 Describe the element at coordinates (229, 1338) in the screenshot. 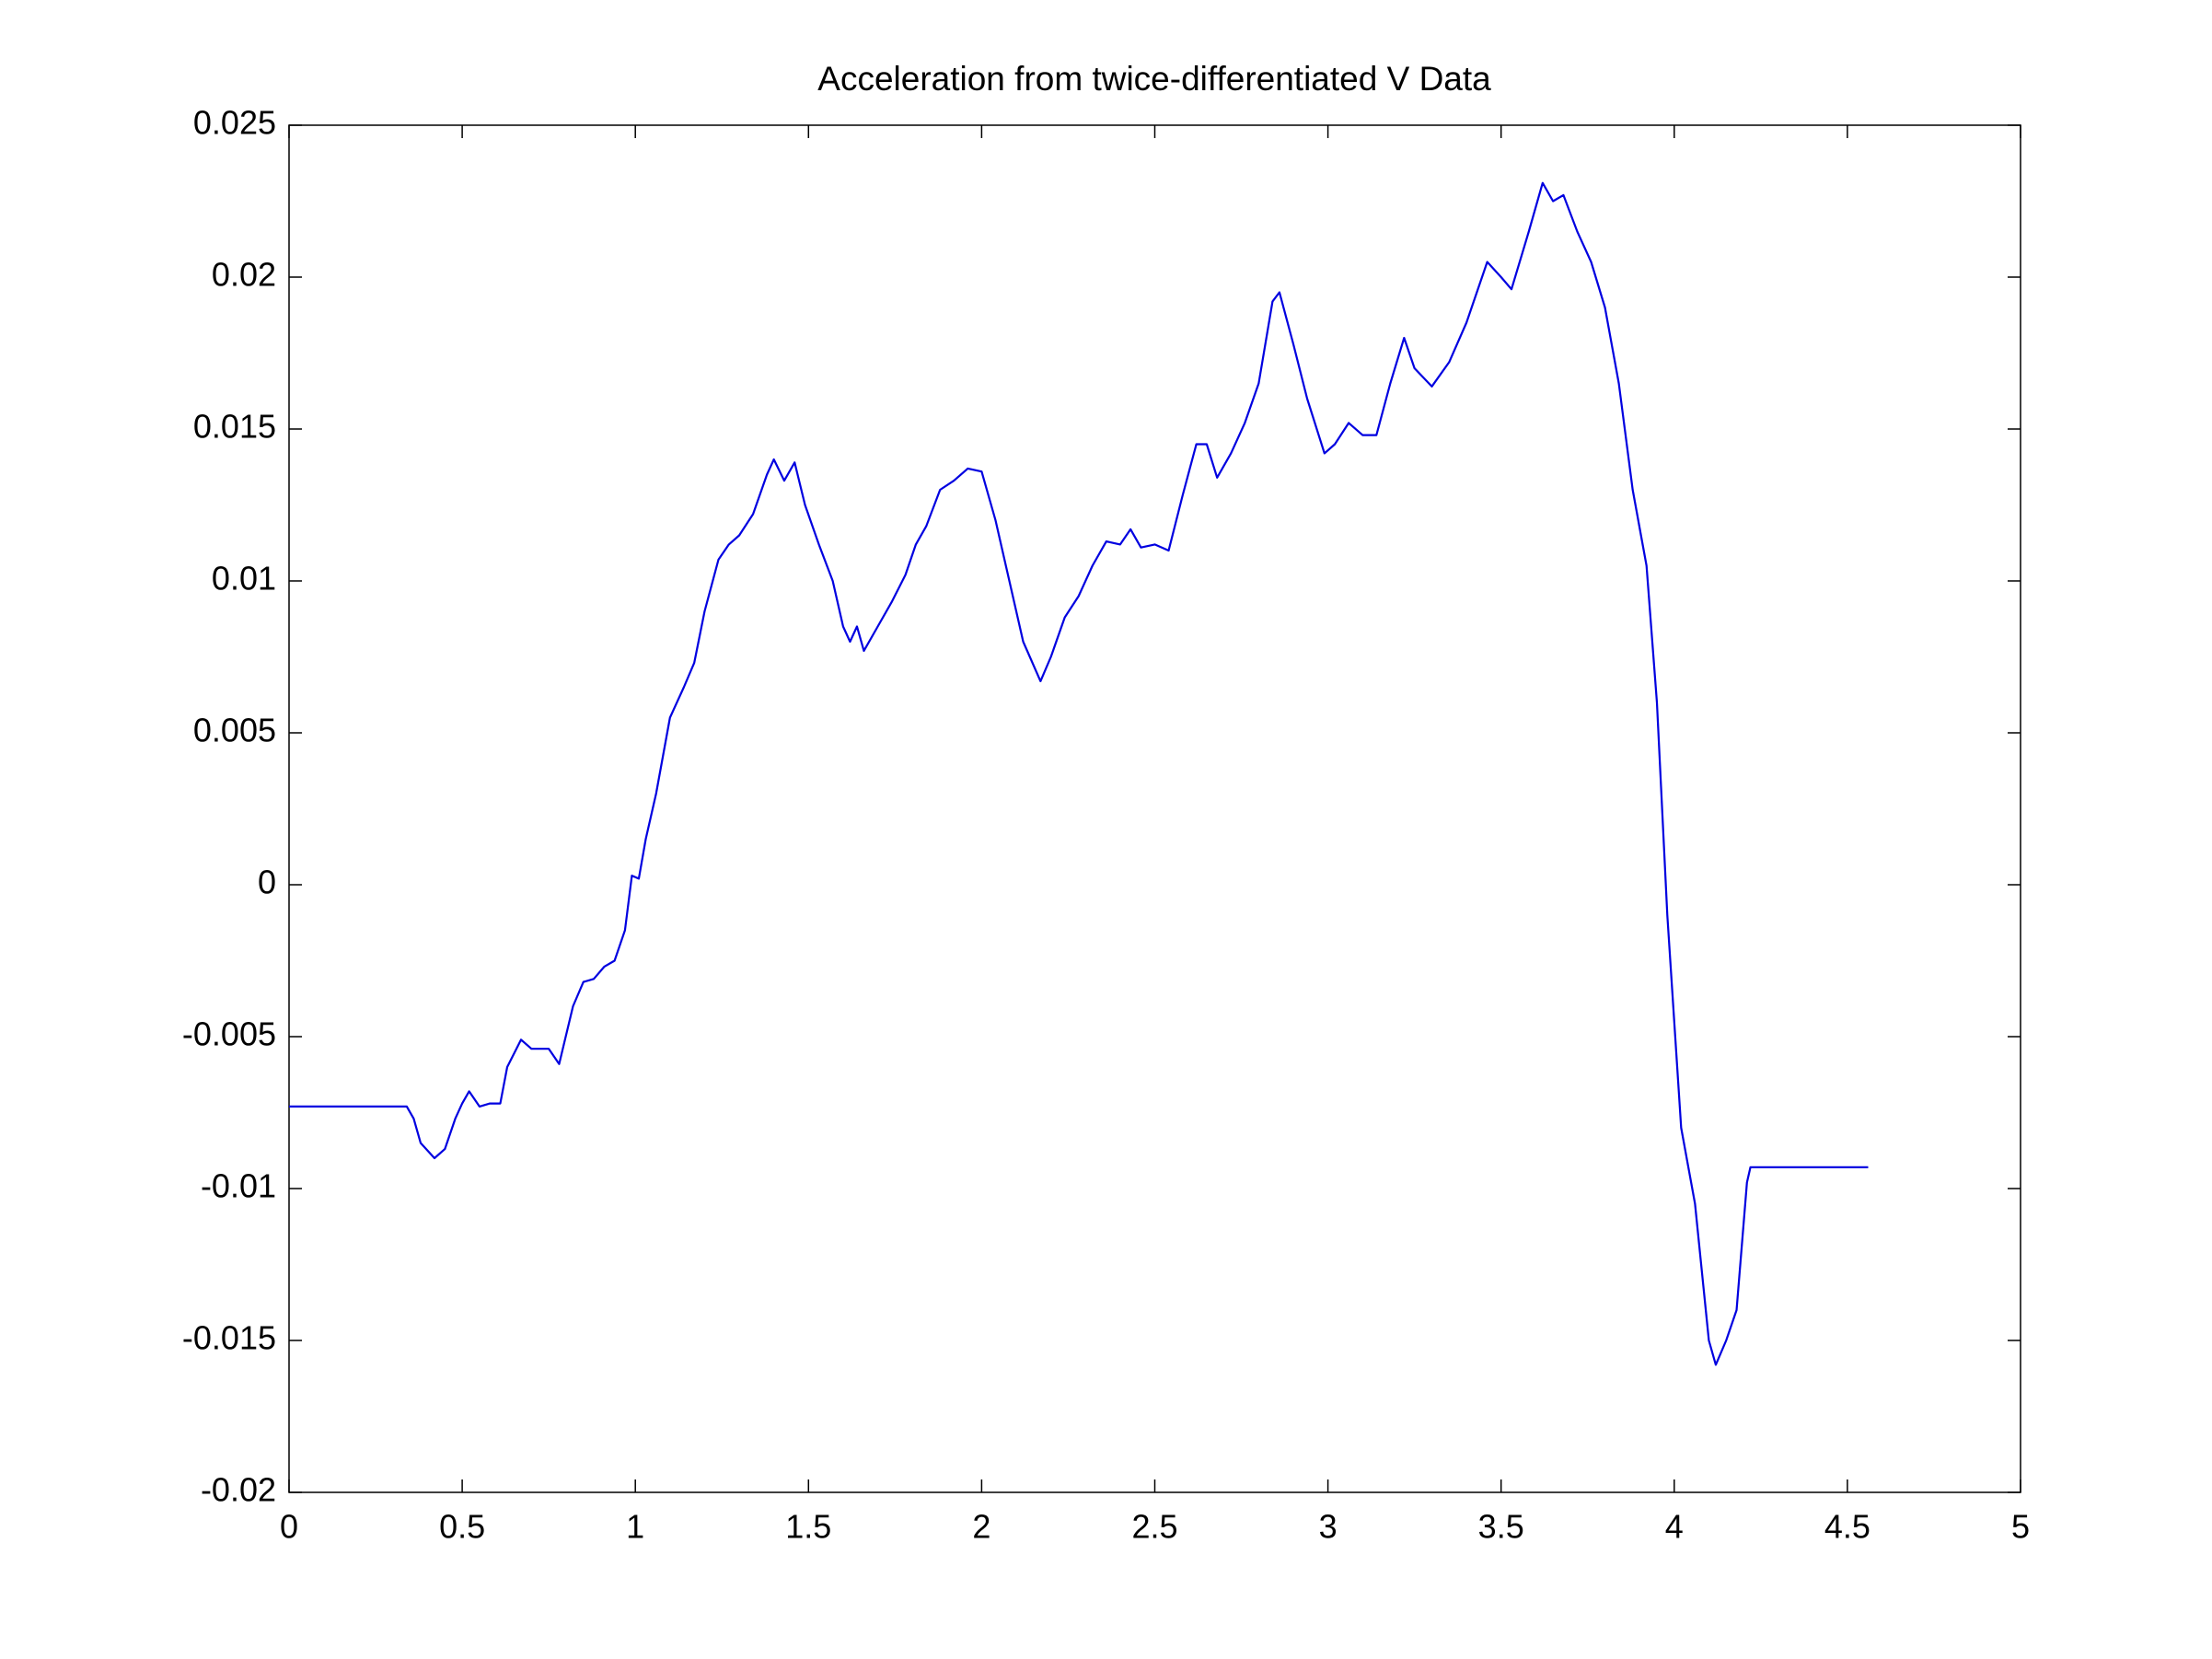

I see `y-tick-label: -0.015` at that location.